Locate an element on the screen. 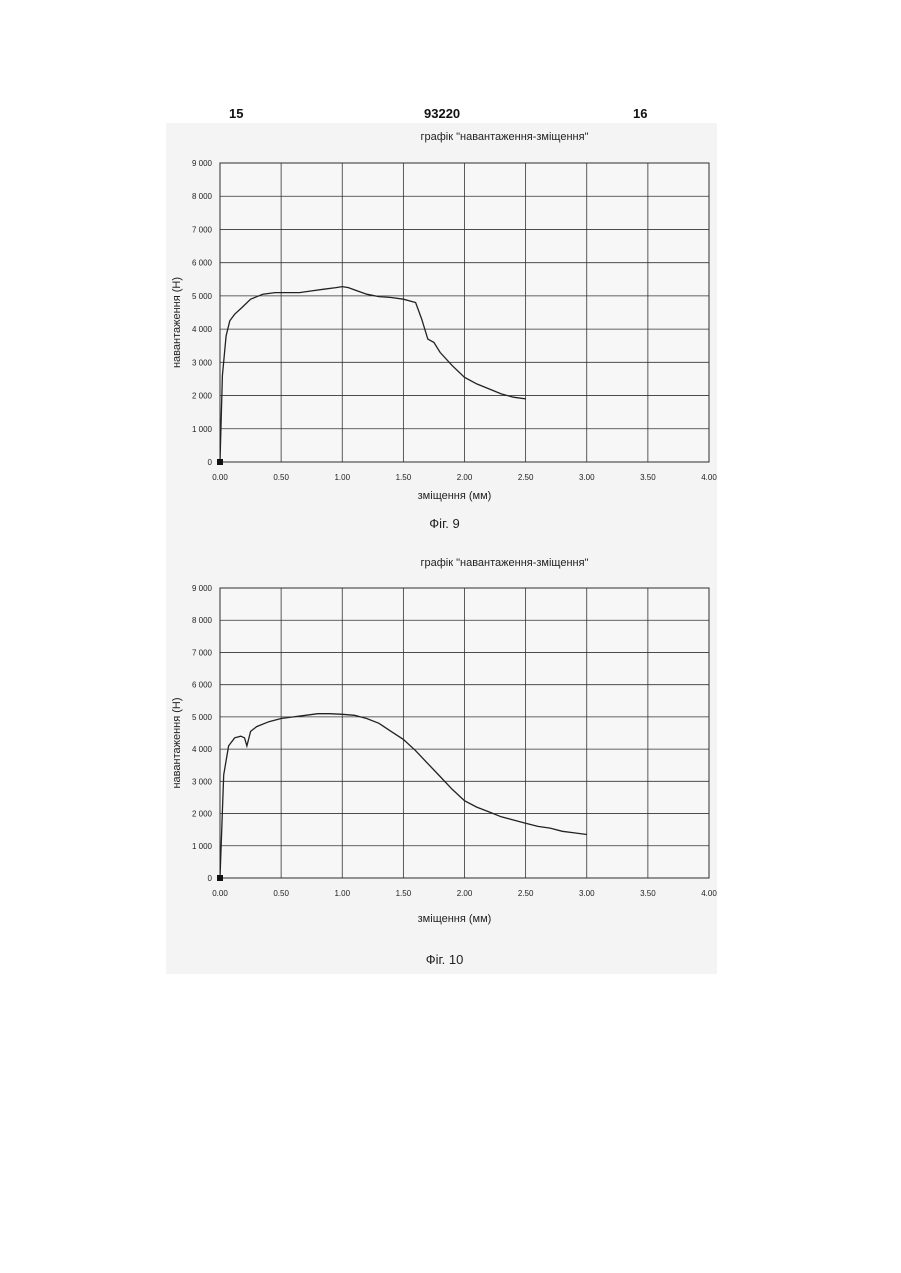 This screenshot has width=901, height=1273. figure-caption: Фіг. 10 is located at coordinates (445, 959).